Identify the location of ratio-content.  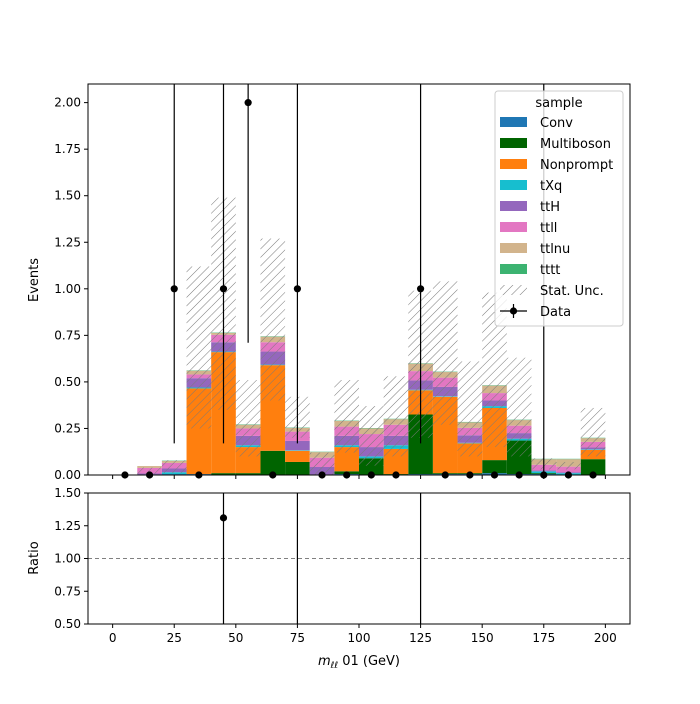
(359, 558).